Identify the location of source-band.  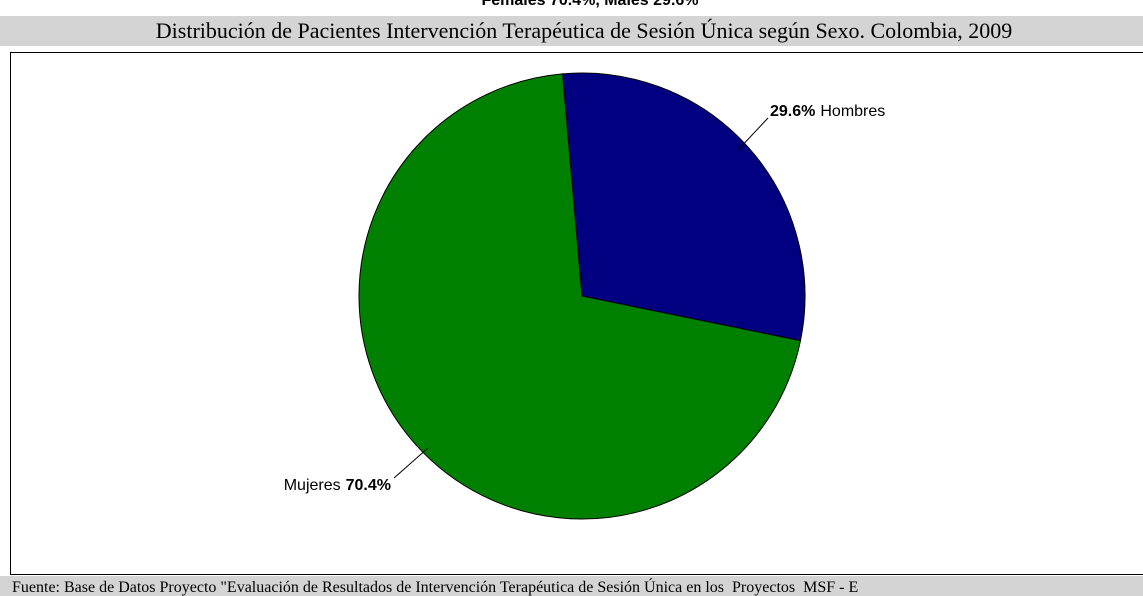
(571, 586).